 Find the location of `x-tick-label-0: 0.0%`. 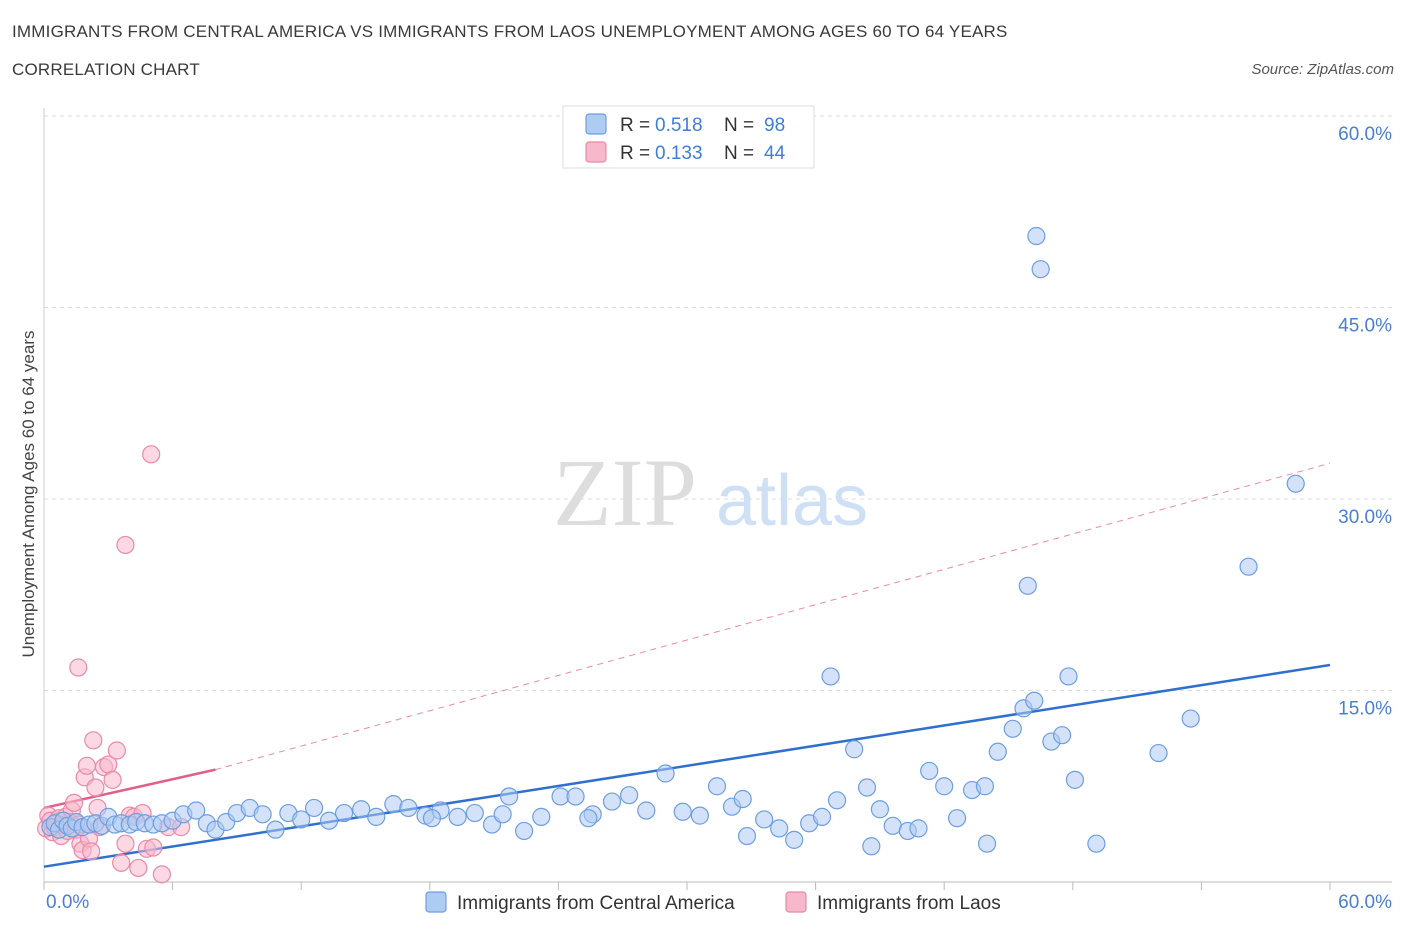

x-tick-label-0: 0.0% is located at coordinates (67, 902).